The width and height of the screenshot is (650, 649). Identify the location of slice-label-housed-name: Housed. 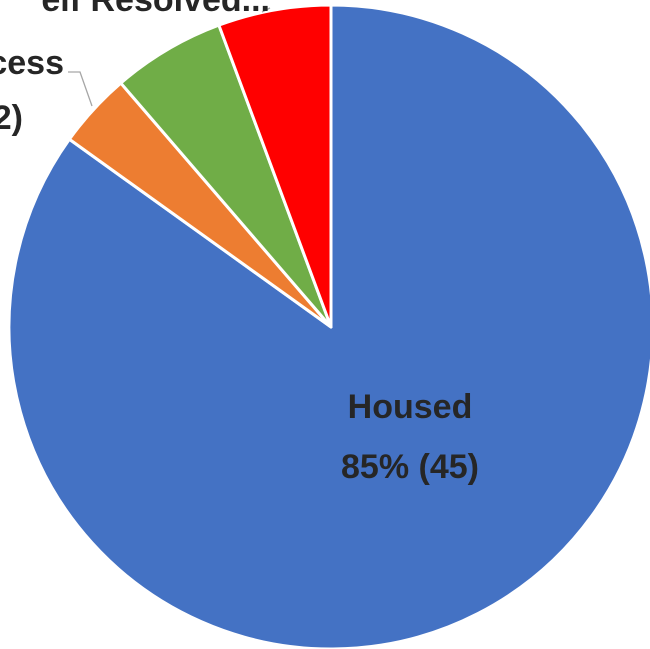
(410, 407).